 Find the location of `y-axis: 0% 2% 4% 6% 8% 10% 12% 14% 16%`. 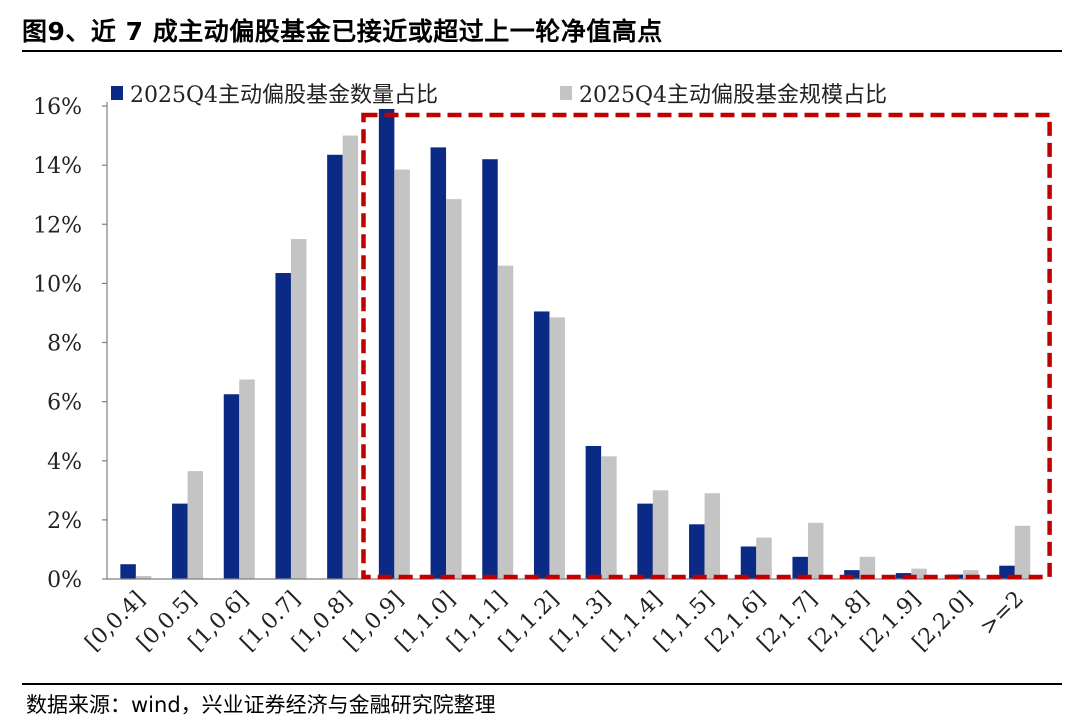

y-axis: 0% 2% 4% 6% 8% 10% 12% 14% 16% is located at coordinates (70, 344).